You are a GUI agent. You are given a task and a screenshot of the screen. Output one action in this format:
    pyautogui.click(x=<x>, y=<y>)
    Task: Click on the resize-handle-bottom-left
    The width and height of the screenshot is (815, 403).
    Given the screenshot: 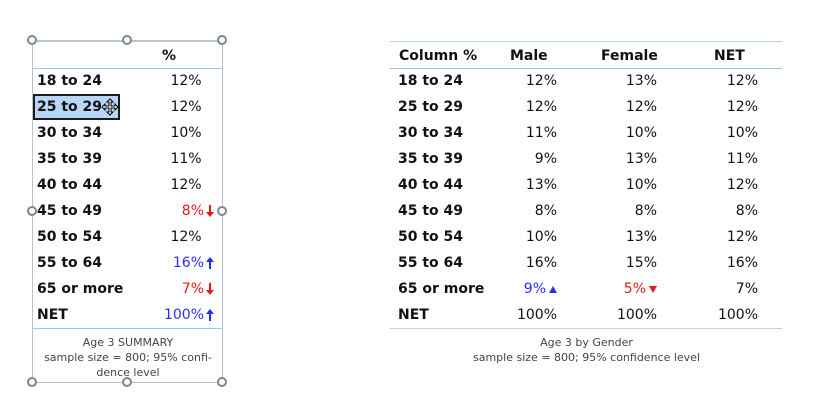 What is the action you would take?
    pyautogui.click(x=32, y=382)
    